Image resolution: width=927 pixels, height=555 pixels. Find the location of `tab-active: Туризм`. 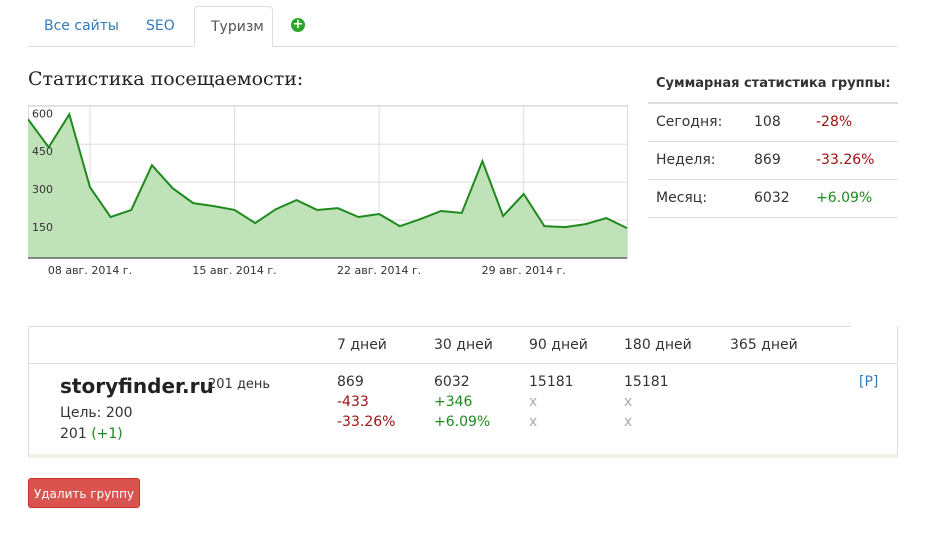

tab-active: Туризм is located at coordinates (233, 26).